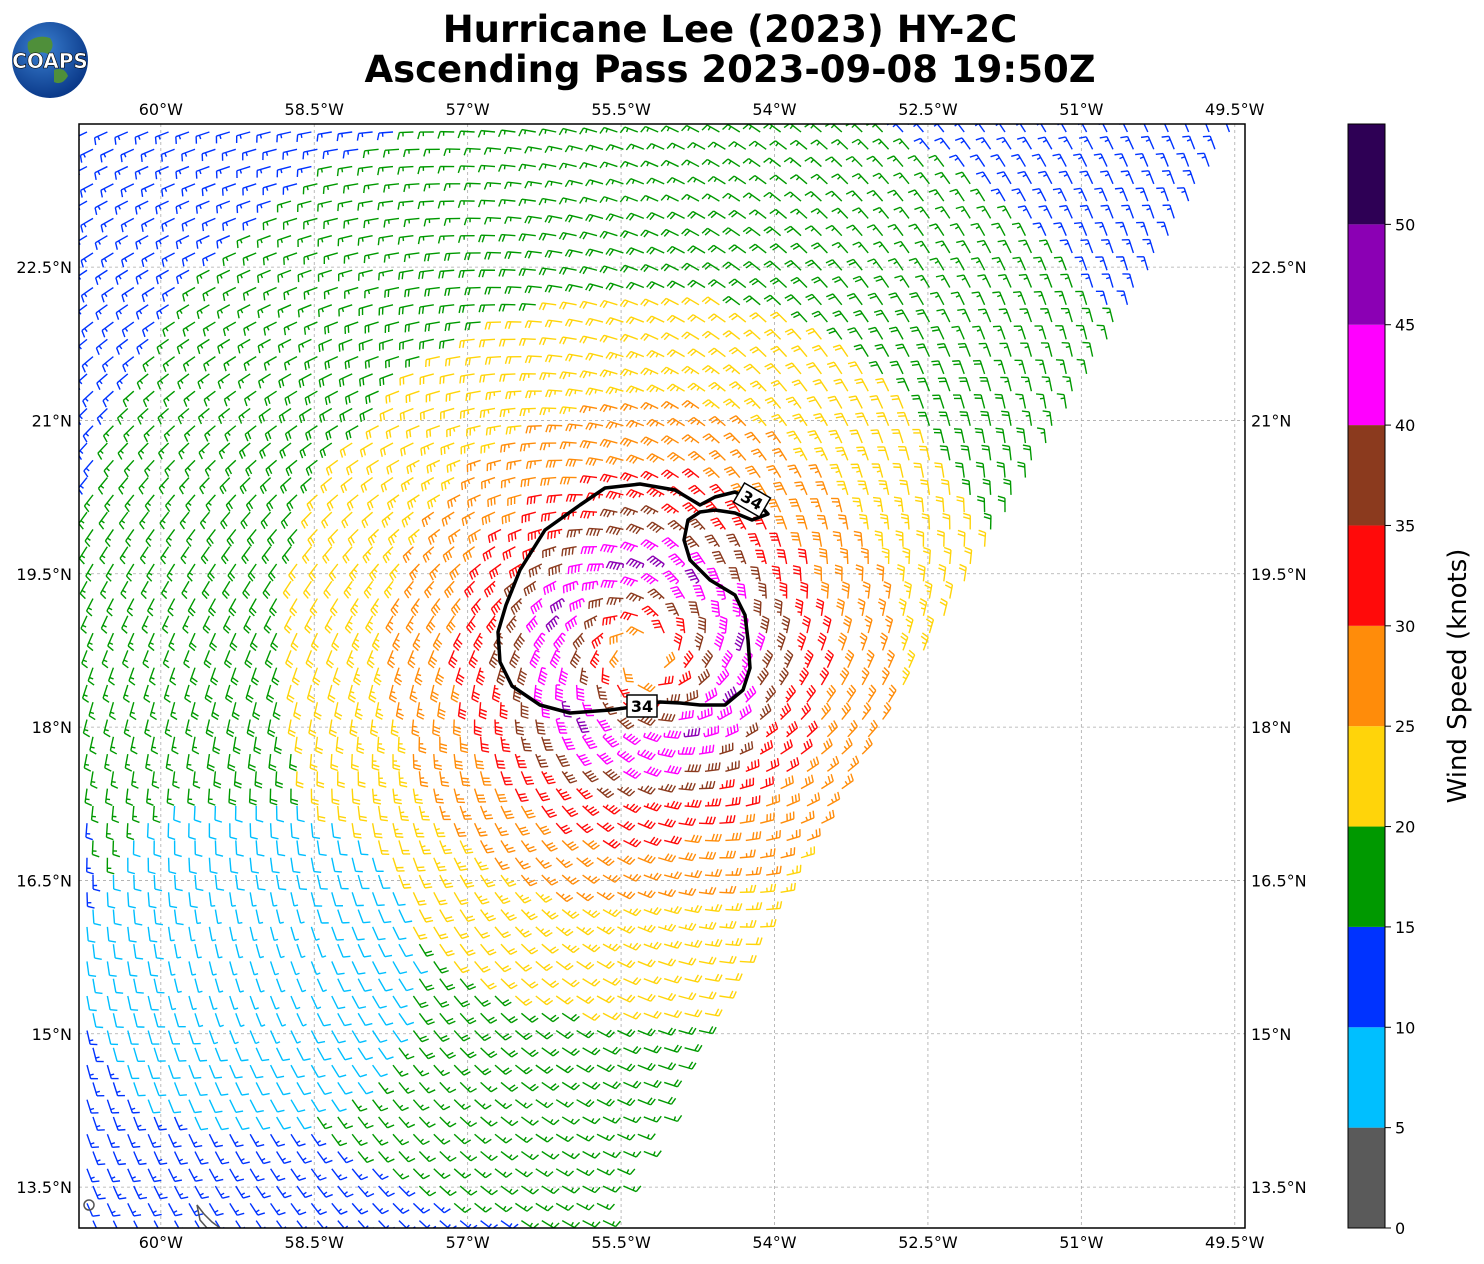  Describe the element at coordinates (1405, 325) in the screenshot. I see `colorbar-tick-label-9: 45` at that location.